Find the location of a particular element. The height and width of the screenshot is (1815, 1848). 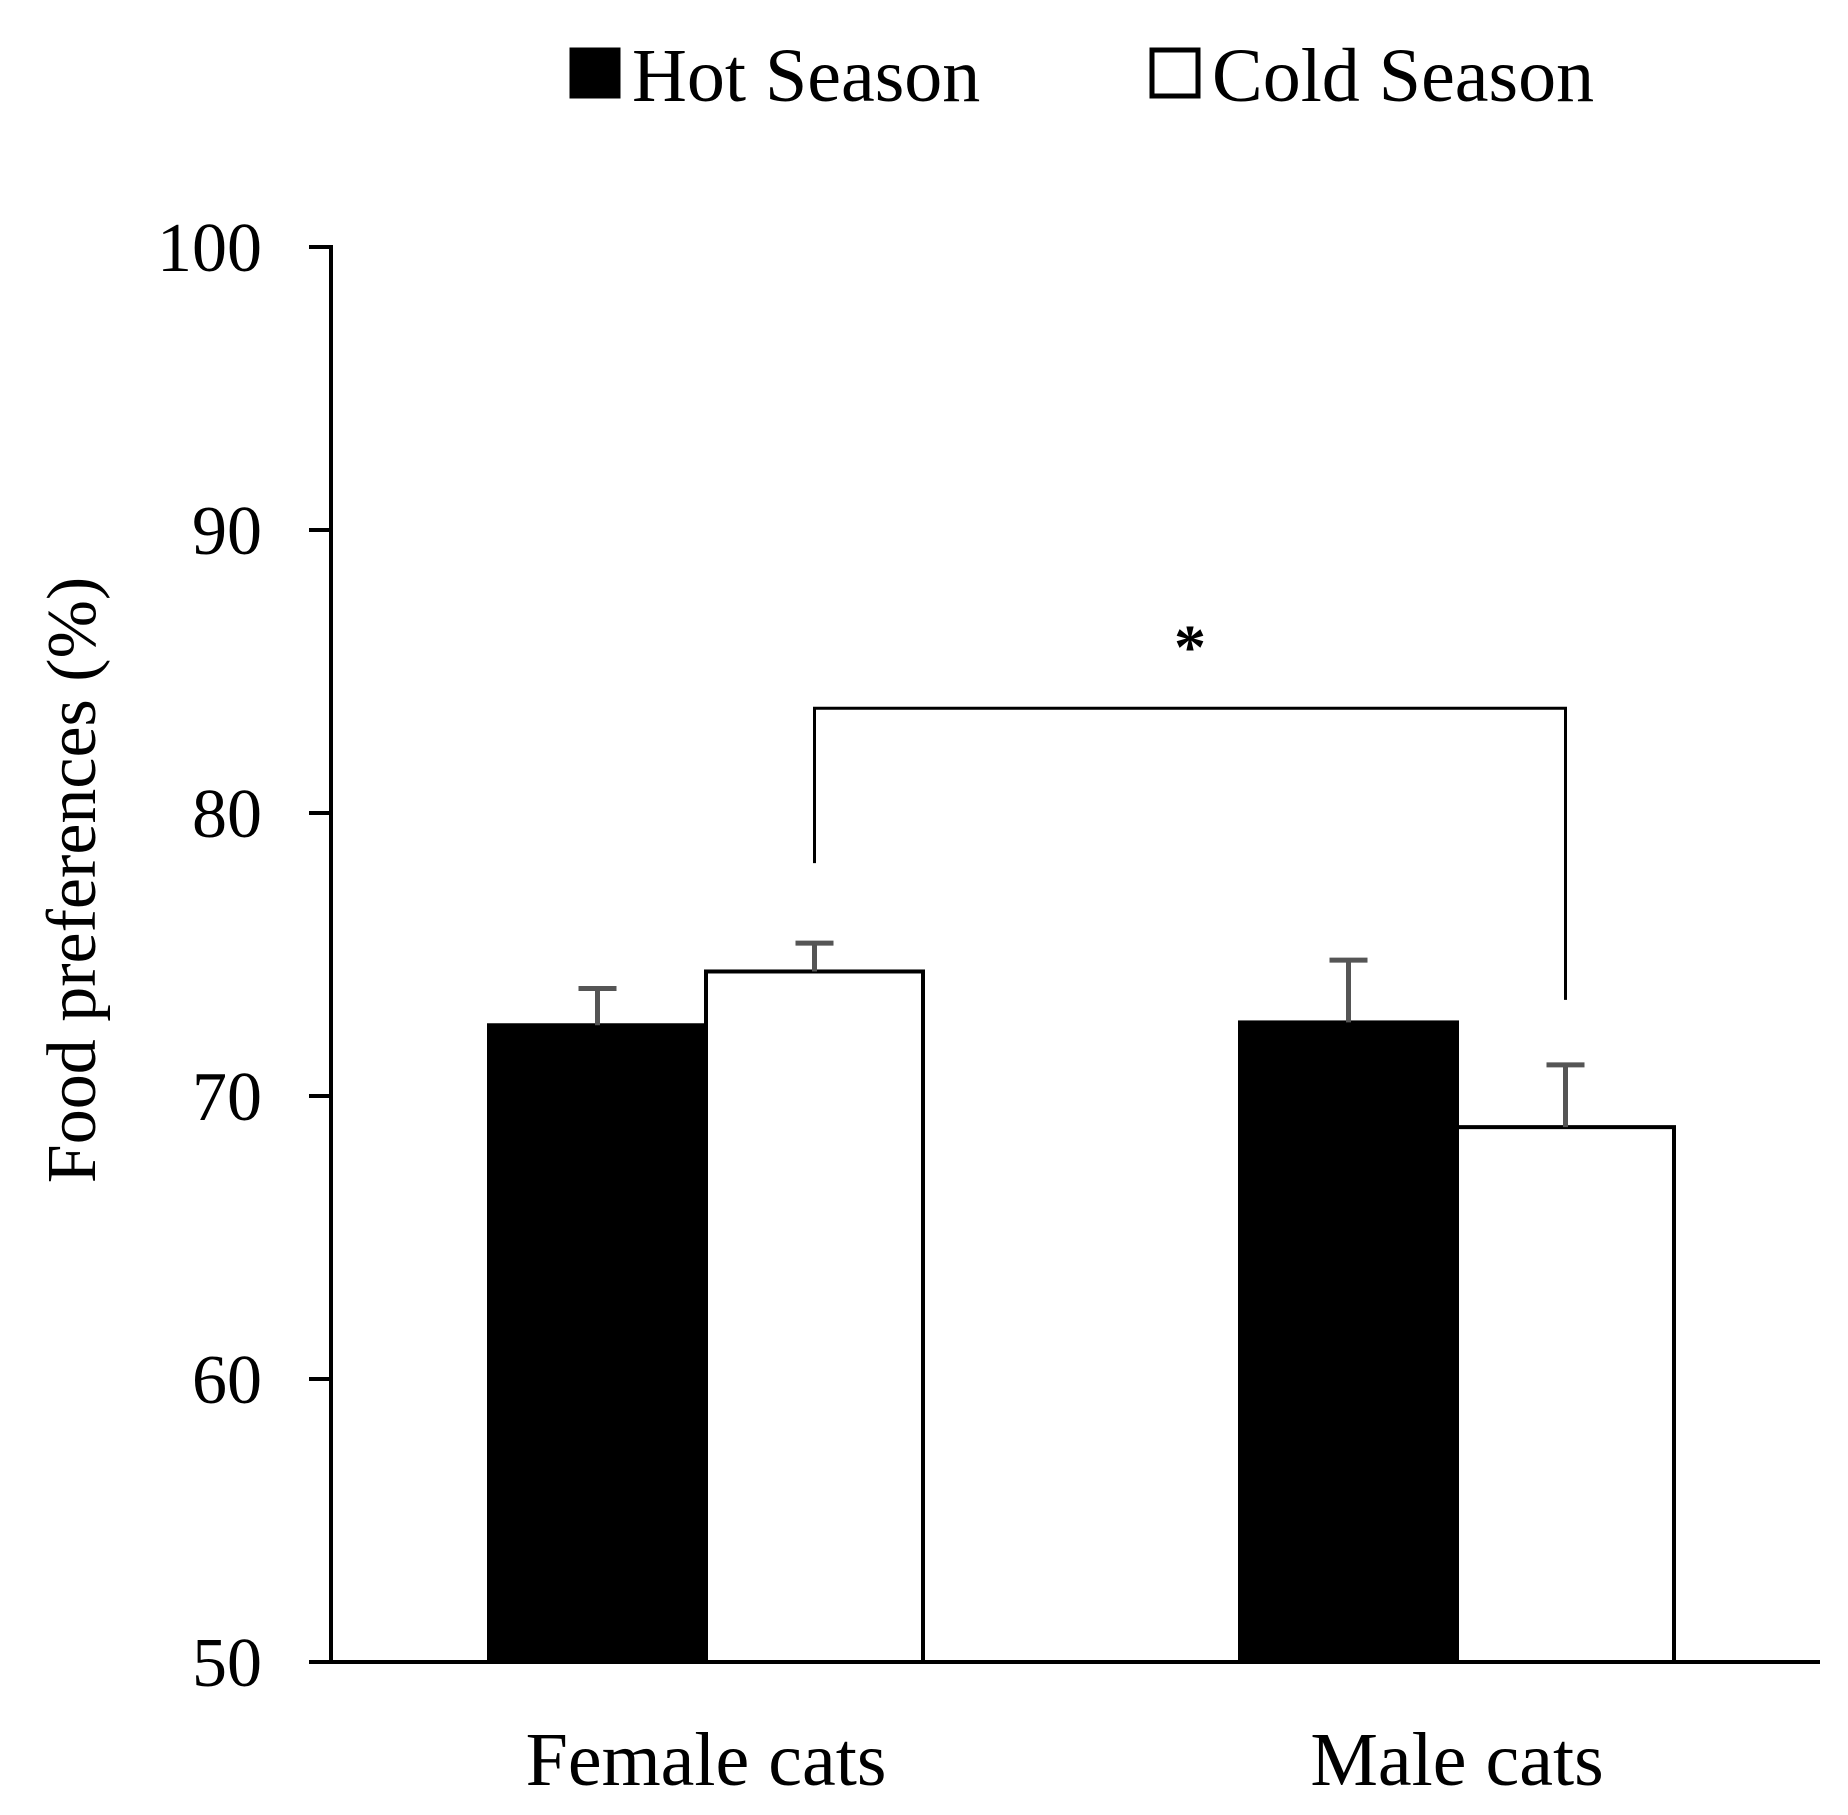

annotations: * is located at coordinates (1190, 805).